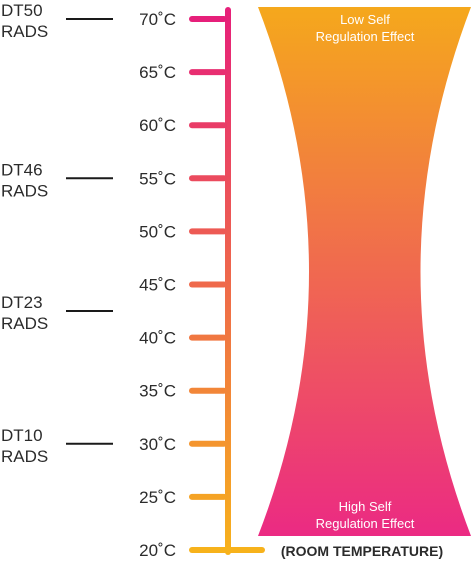 The width and height of the screenshot is (474, 562). Describe the element at coordinates (157, 231) in the screenshot. I see `scale-tick-label: 50˚C` at that location.